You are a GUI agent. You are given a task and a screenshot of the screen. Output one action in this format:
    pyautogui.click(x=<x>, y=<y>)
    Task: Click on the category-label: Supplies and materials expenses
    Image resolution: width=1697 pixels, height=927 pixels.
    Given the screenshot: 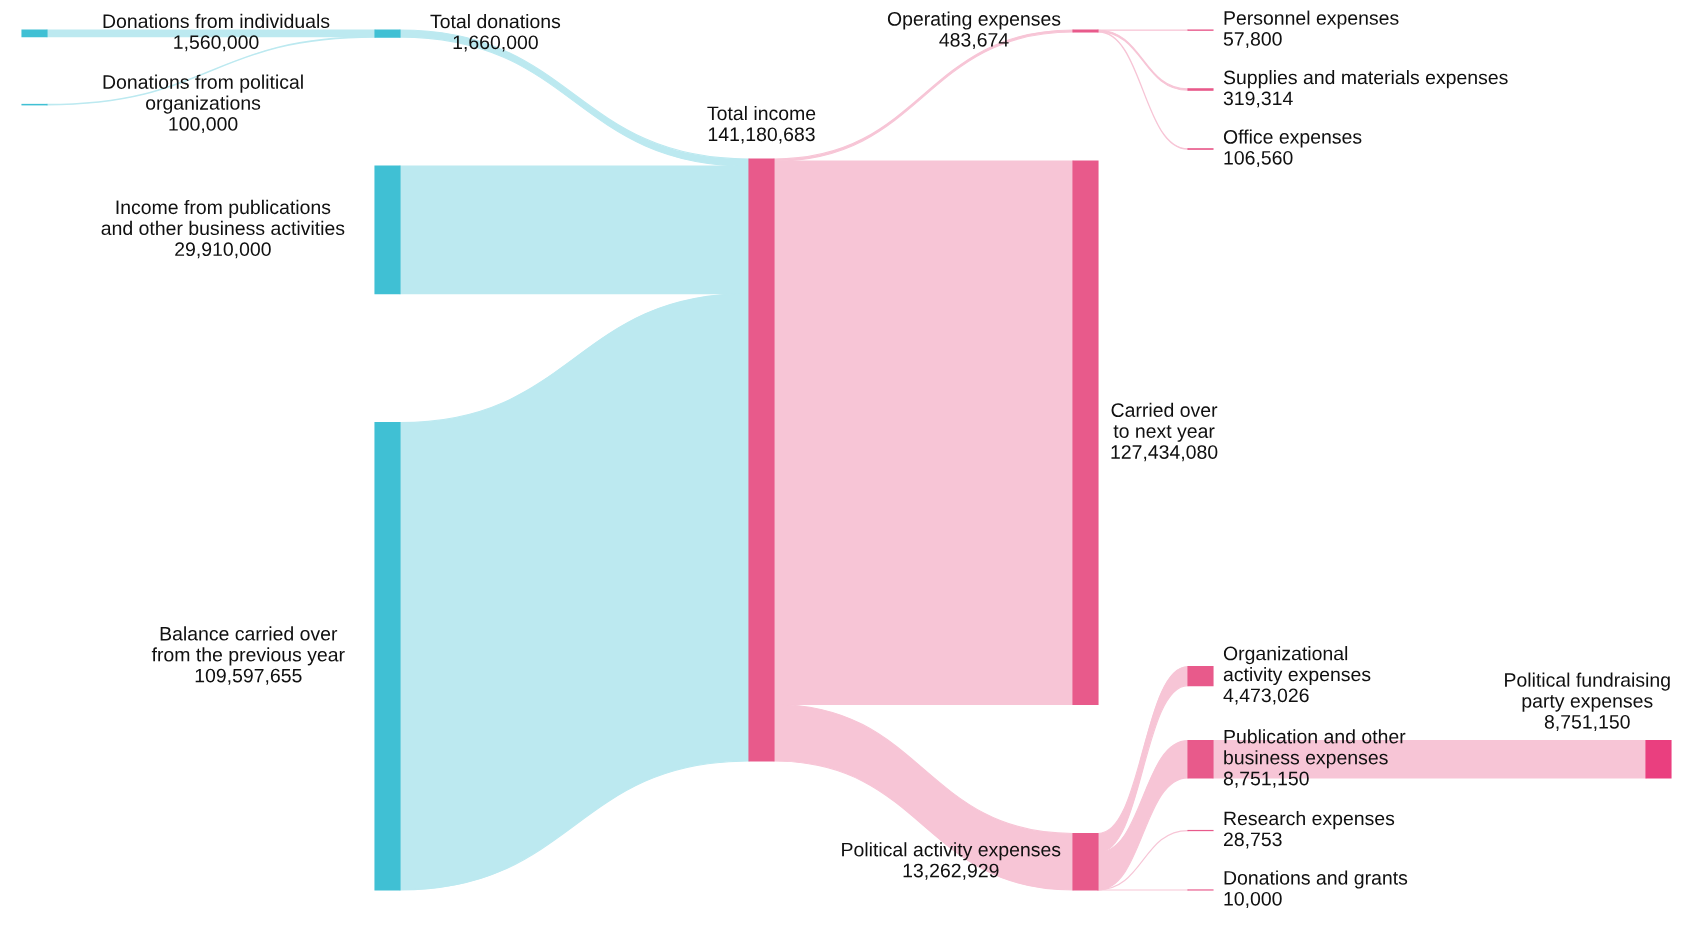 What is the action you would take?
    pyautogui.click(x=1365, y=79)
    